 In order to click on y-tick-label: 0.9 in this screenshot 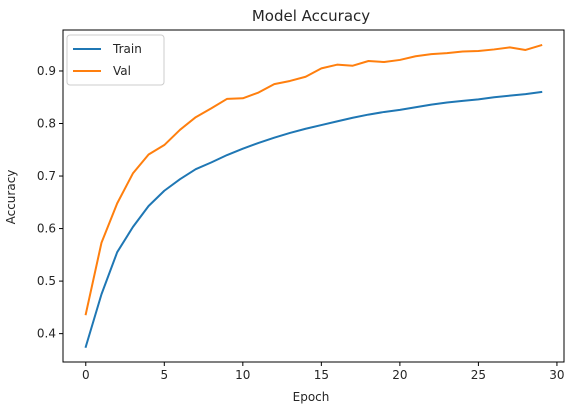, I will do `click(46, 71)`.